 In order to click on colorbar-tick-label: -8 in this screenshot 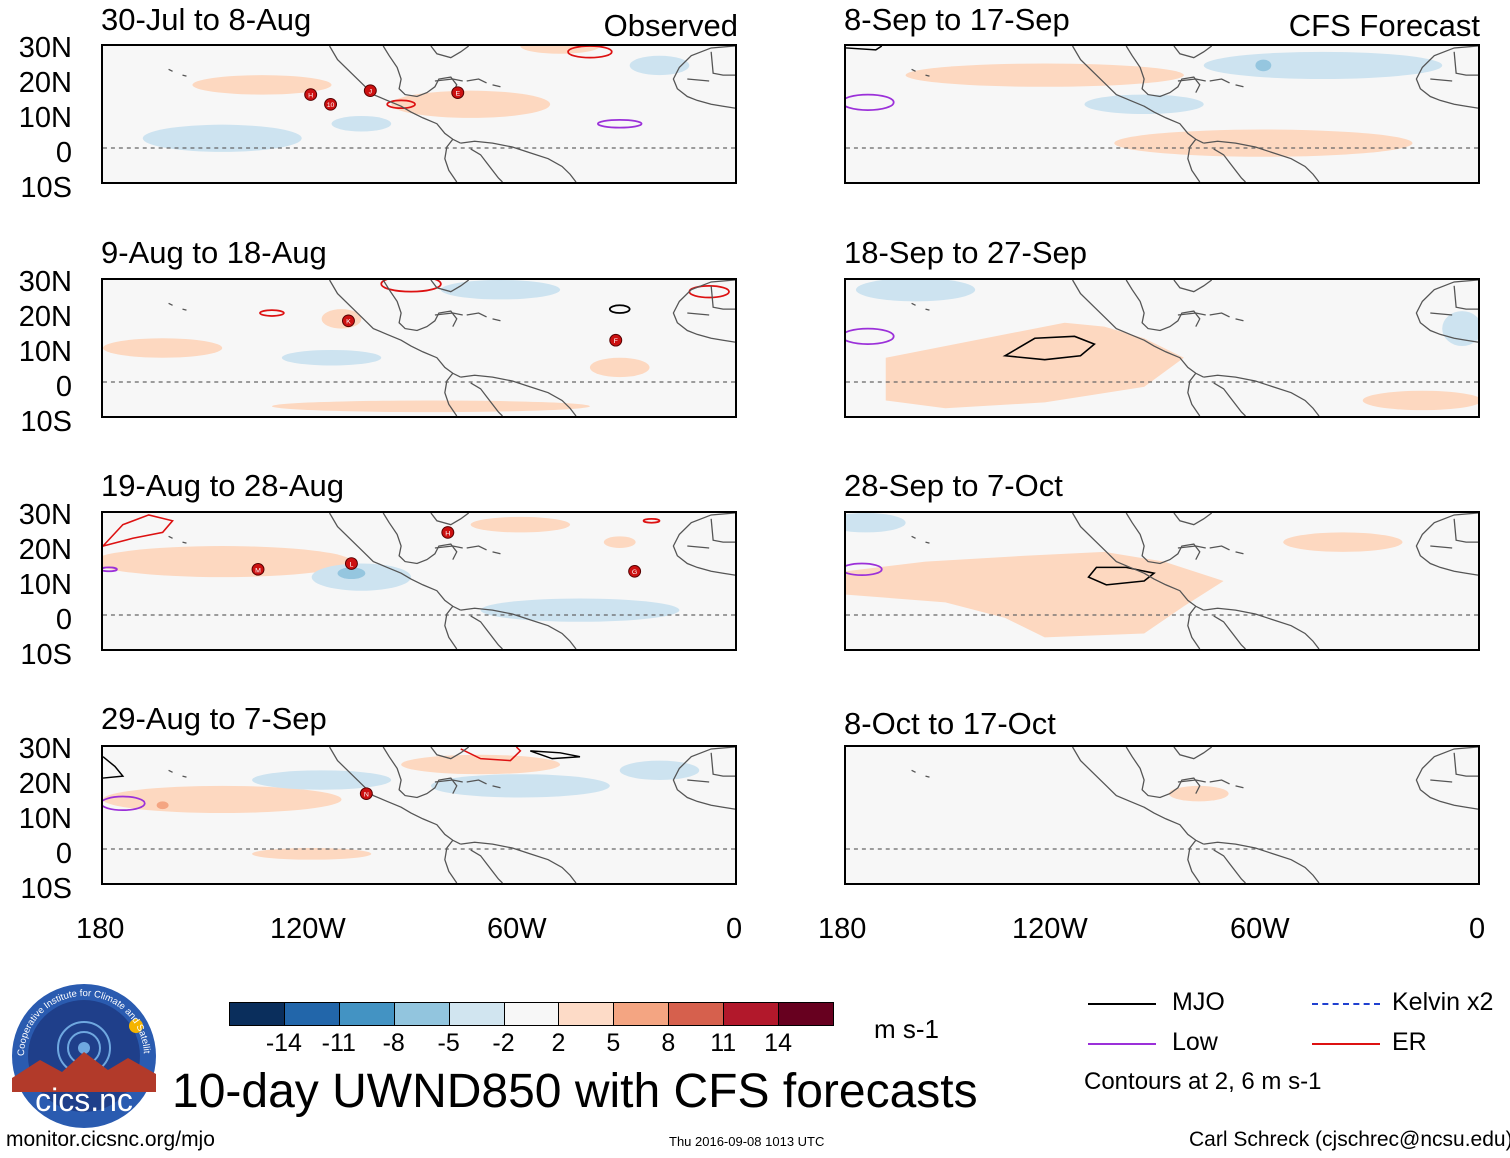, I will do `click(393, 1043)`.